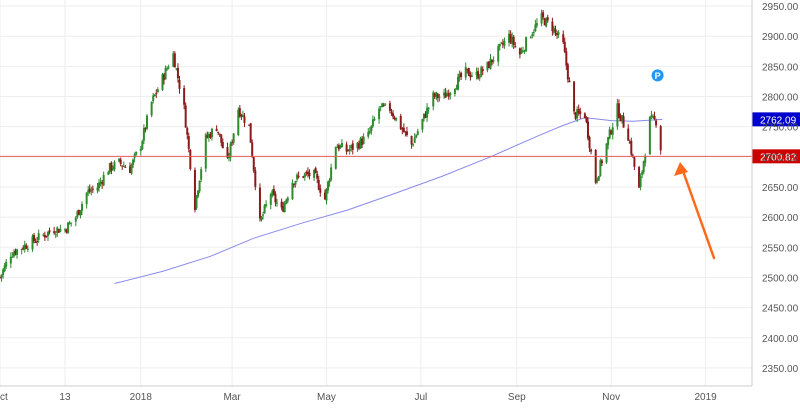 The width and height of the screenshot is (800, 409). Describe the element at coordinates (780, 37) in the screenshot. I see `y-tick-label: 2900.00` at that location.